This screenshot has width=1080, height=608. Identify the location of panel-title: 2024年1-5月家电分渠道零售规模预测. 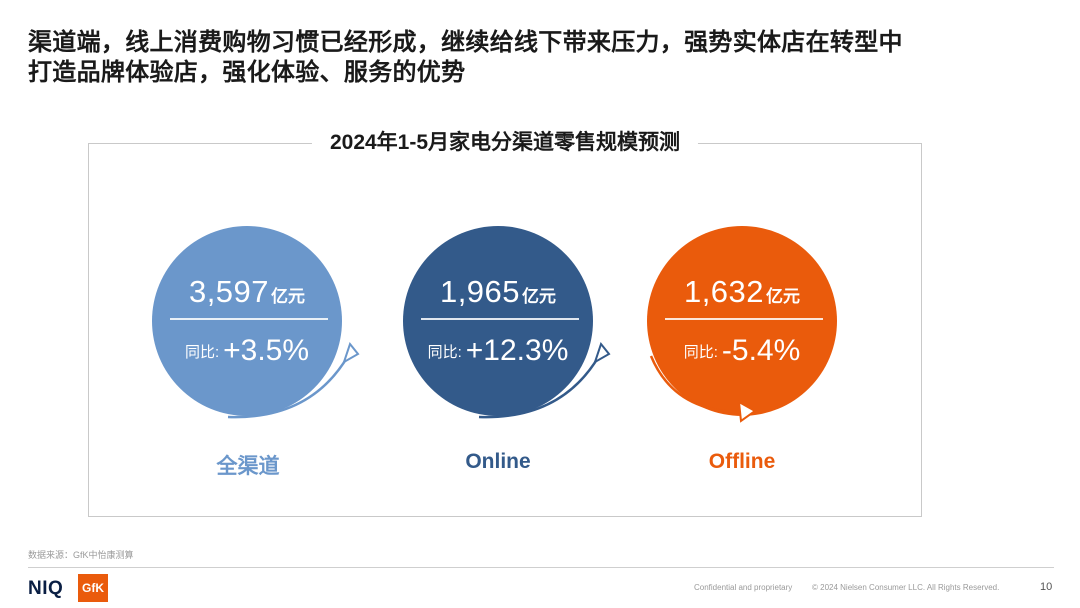
(505, 143).